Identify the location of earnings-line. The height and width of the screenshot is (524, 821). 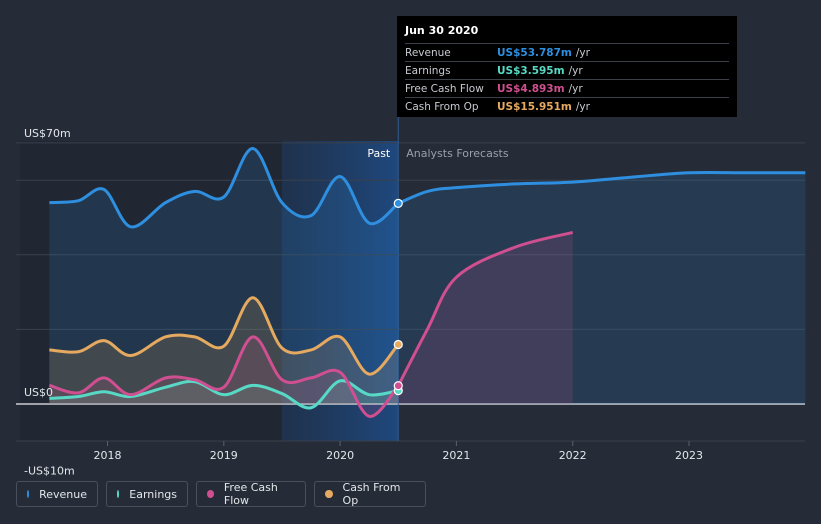
(224, 394).